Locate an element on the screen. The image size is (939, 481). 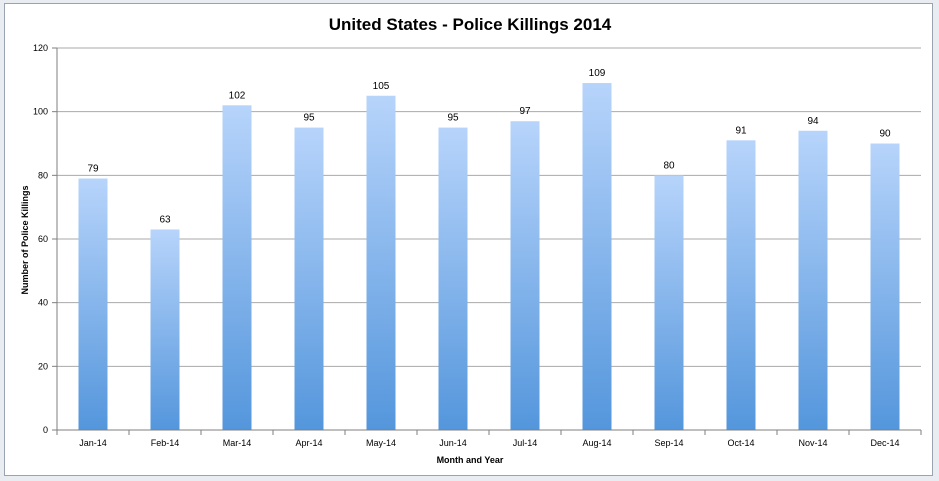
x-tick-label: Dec-14 is located at coordinates (884, 443).